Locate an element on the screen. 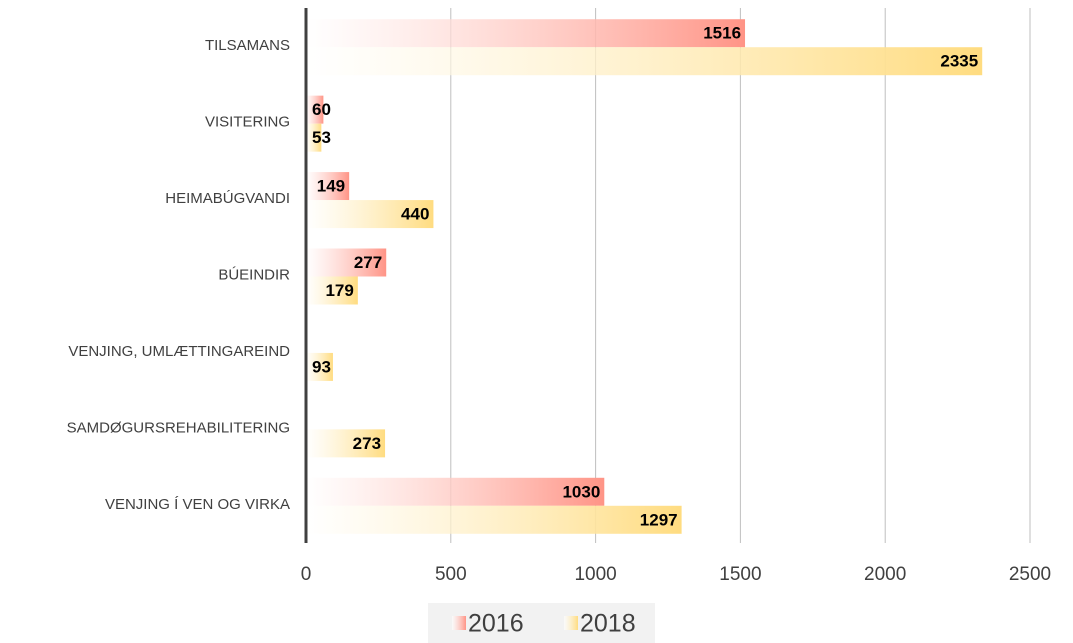 The width and height of the screenshot is (1073, 643). x-tick-label: 500 is located at coordinates (451, 574).